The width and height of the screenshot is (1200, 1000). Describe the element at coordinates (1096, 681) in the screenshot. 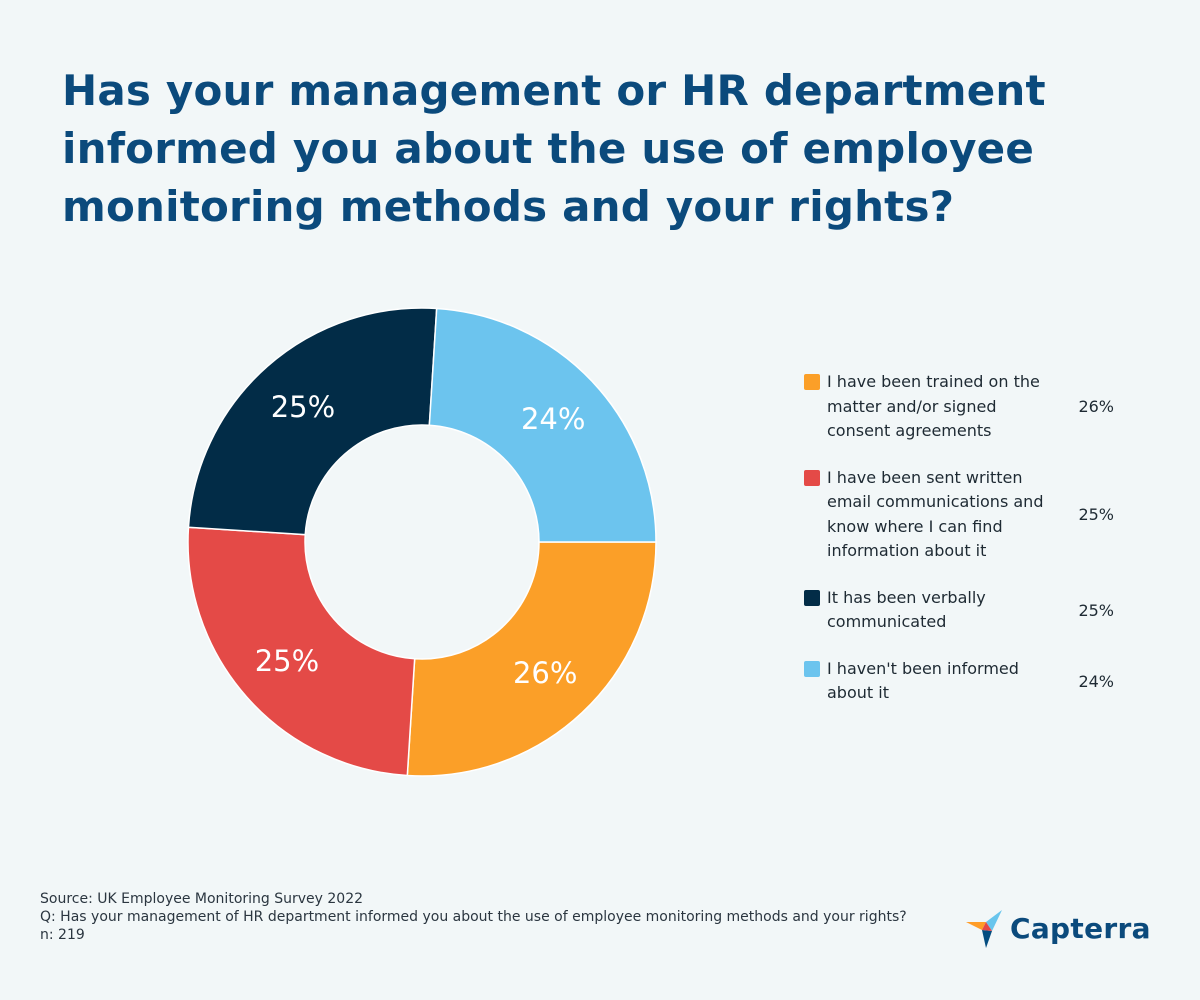

I see `legend-value: 24%` at that location.